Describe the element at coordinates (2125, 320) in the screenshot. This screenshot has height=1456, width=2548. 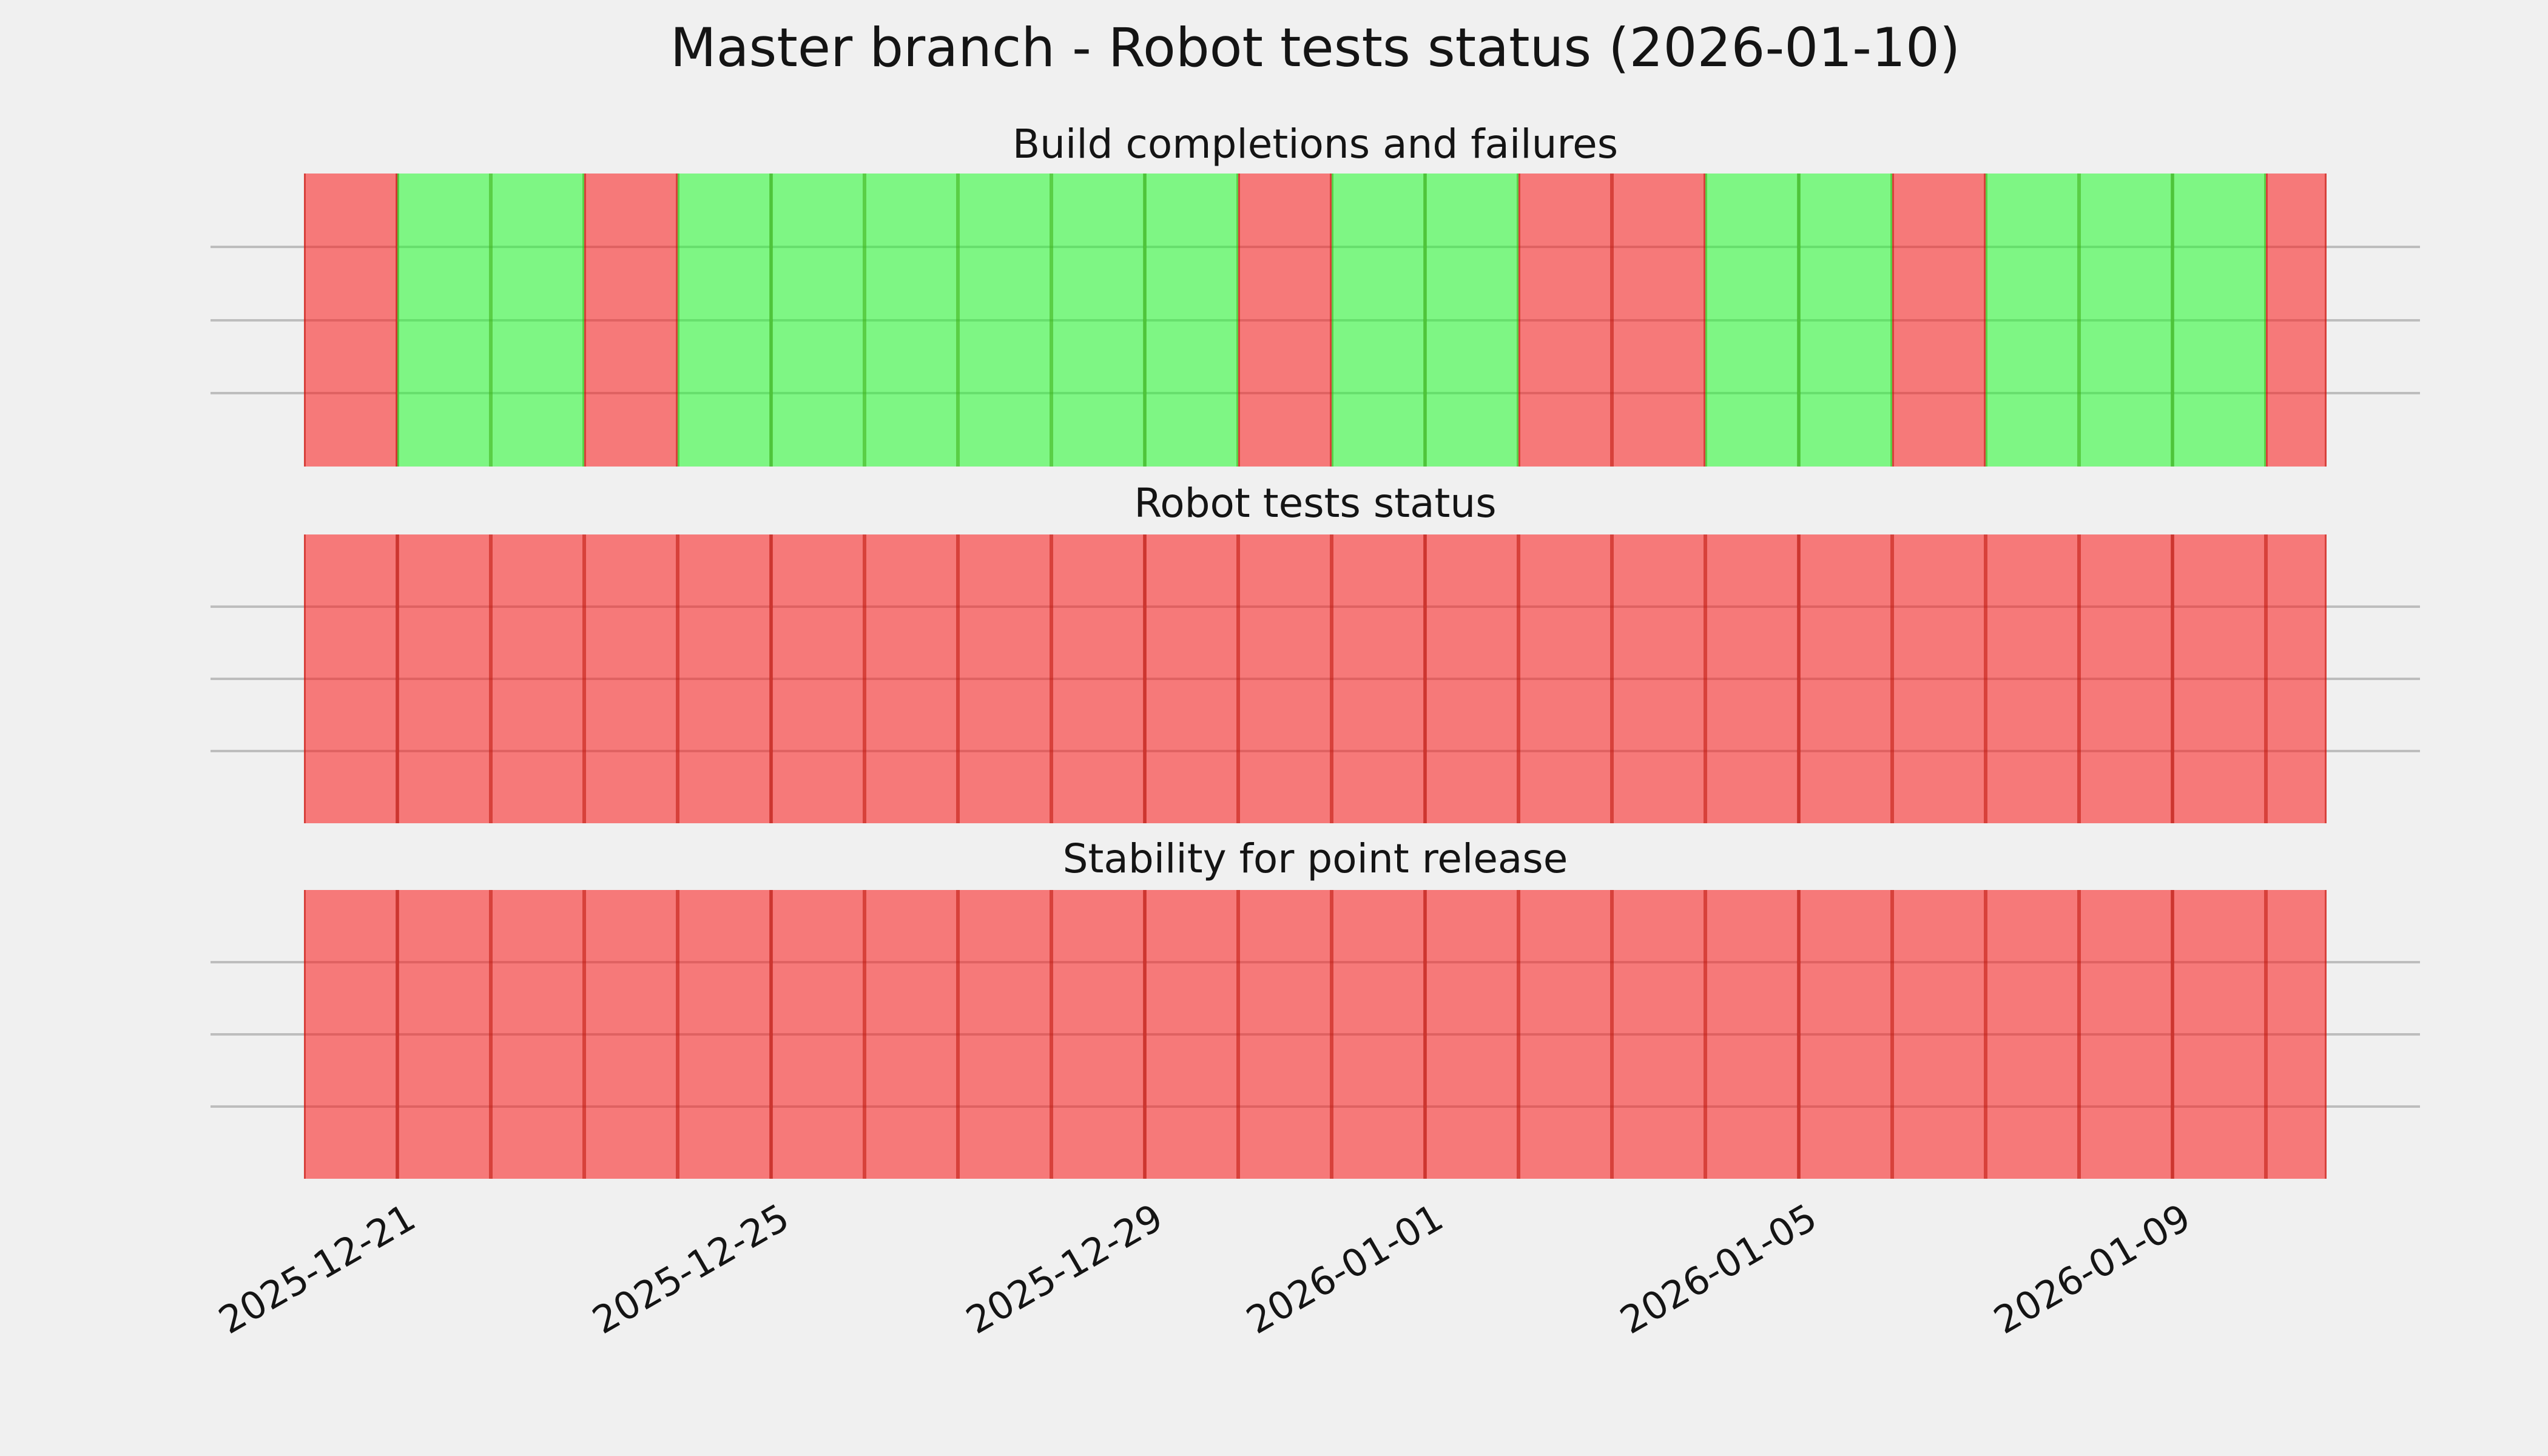
I see `day-cell-2026-01-08-pass` at that location.